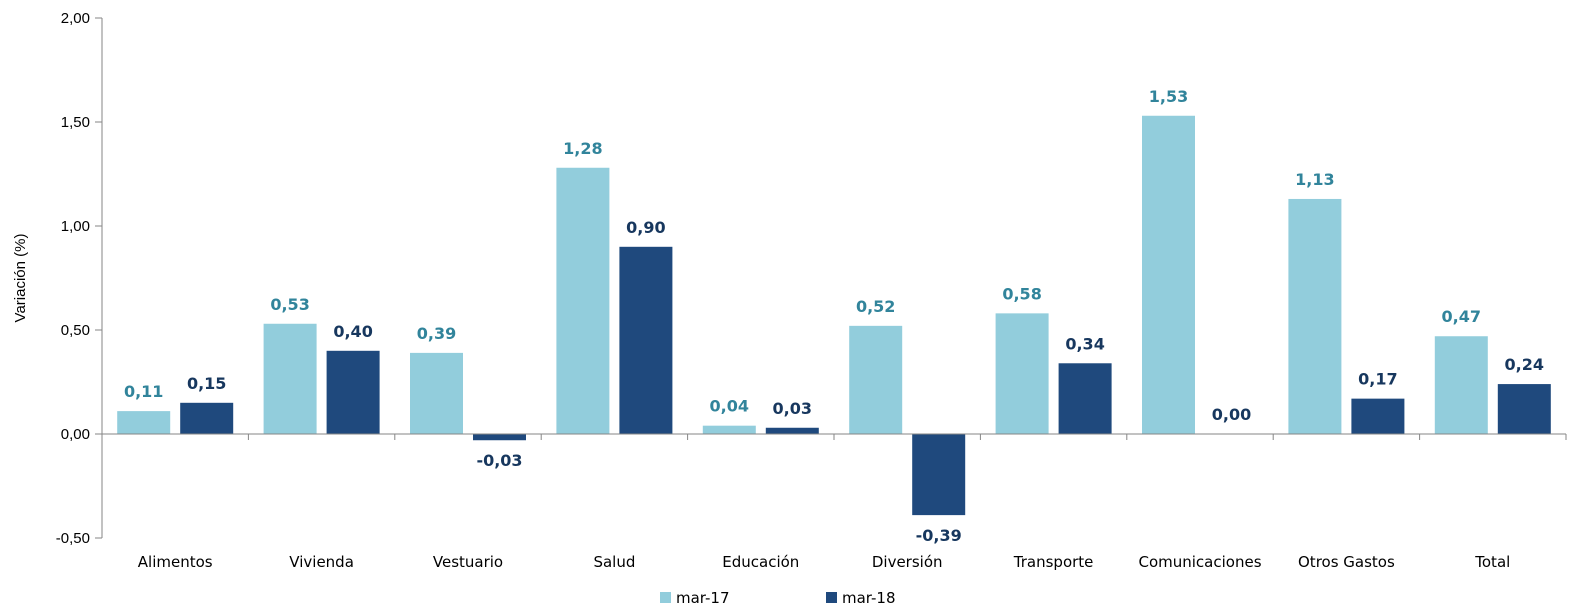  Describe the element at coordinates (939, 475) in the screenshot. I see `bar-mar-18-diversión` at that location.